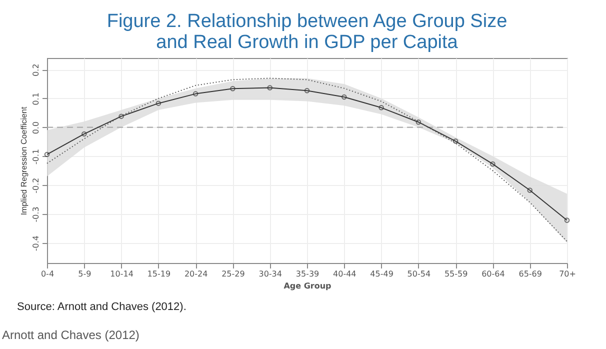  I want to click on x-tick-label: 15-19, so click(159, 274).